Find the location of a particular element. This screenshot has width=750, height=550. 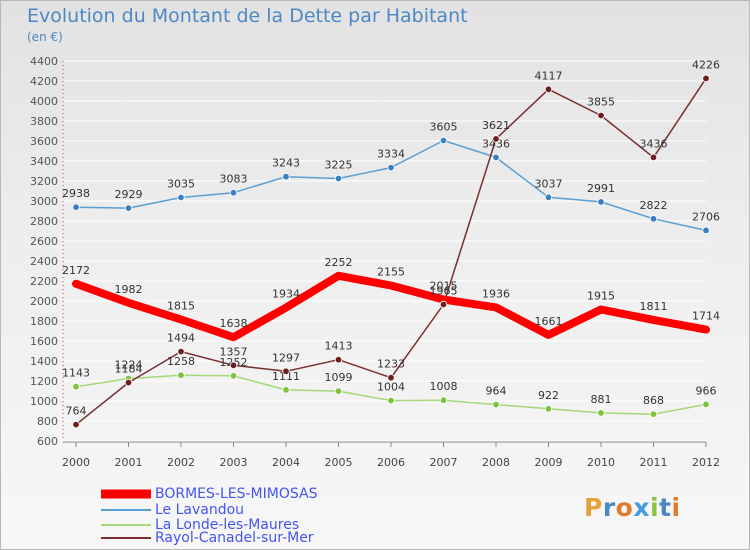

x-tick-label: 2000 is located at coordinates (76, 462).